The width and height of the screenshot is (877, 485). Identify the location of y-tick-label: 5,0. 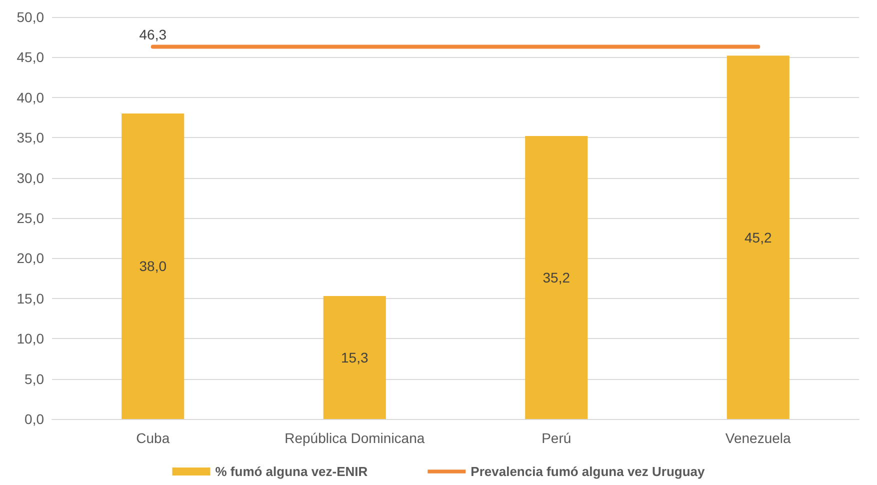
(34, 378).